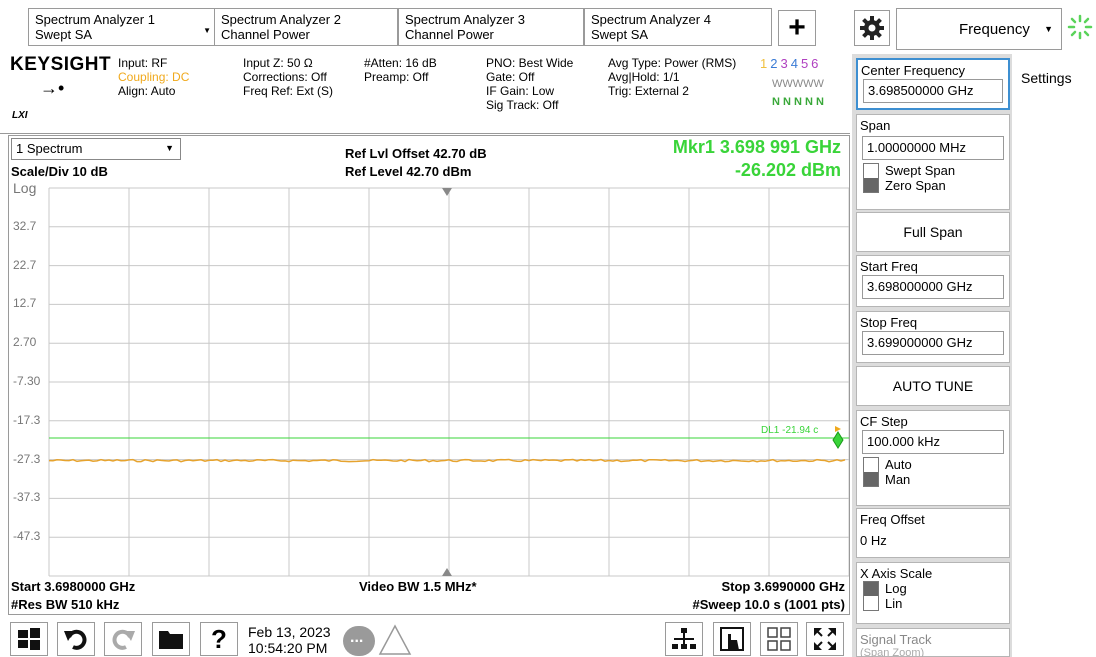 The width and height of the screenshot is (1096, 657). What do you see at coordinates (783, 586) in the screenshot?
I see `stop-frequency: Stop 3.6990000 GHz` at bounding box center [783, 586].